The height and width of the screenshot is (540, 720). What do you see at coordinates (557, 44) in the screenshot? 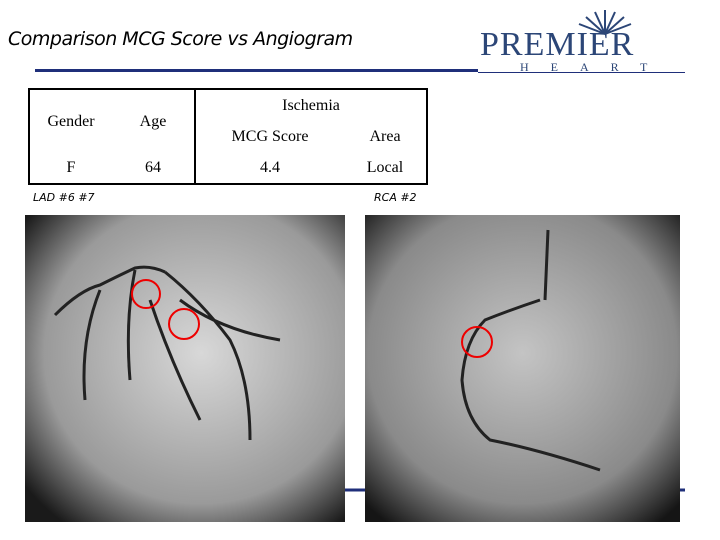
I see `logo-name: PREMIER` at bounding box center [557, 44].